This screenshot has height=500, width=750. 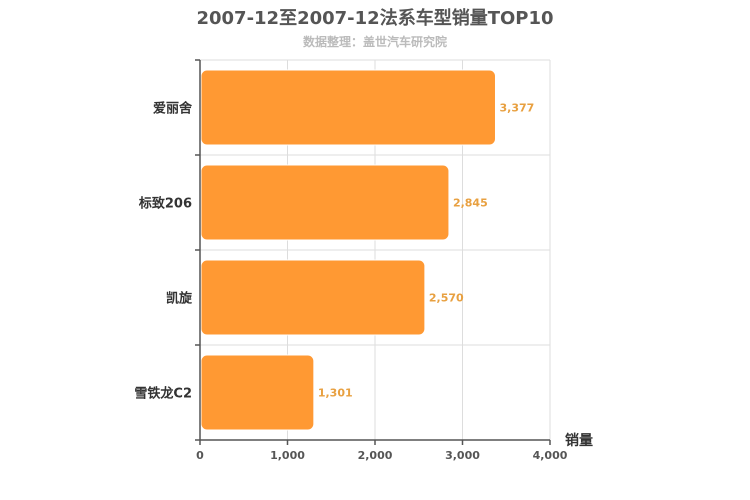 I want to click on data-label: 3,377, so click(x=516, y=108).